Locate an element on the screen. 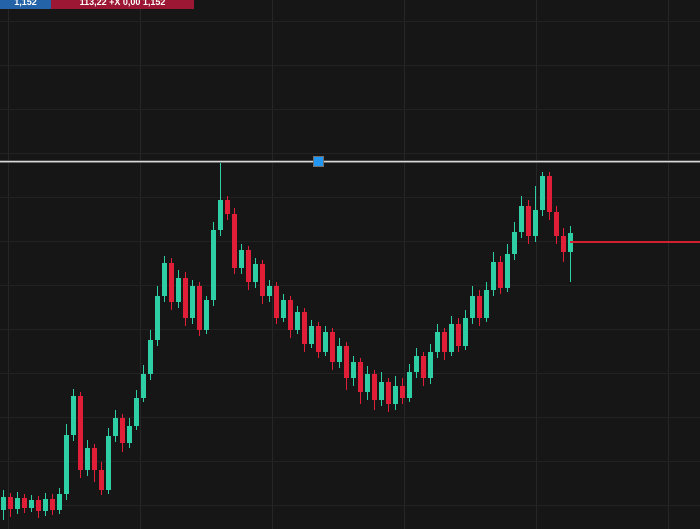 This screenshot has width=700, height=529. candle-wick is located at coordinates (570, 254).